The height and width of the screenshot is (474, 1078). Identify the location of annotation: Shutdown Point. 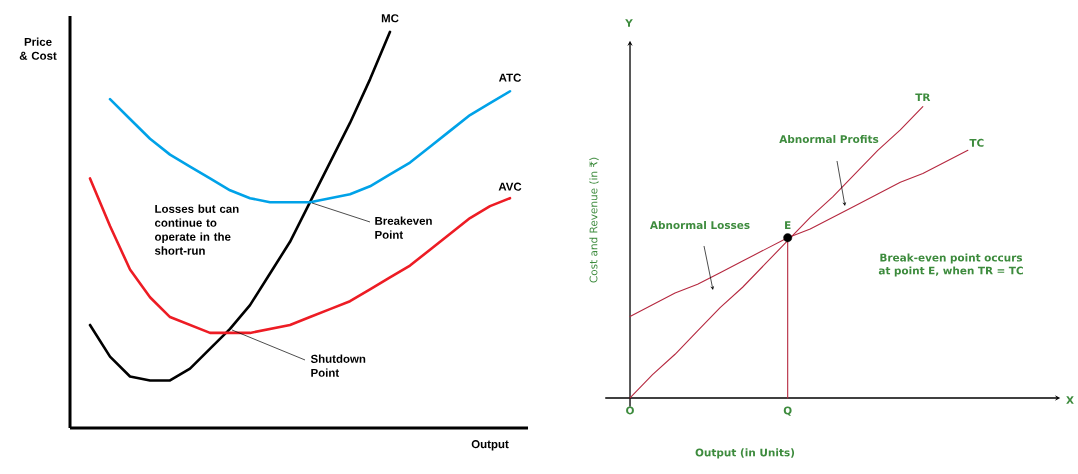
(338, 365).